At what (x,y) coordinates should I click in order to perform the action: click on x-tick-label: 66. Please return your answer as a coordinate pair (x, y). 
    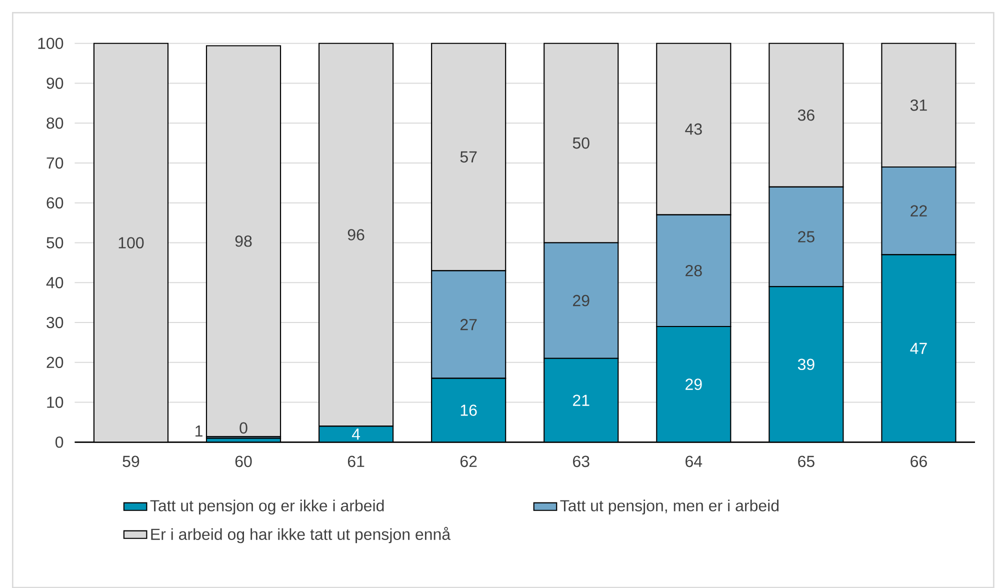
    Looking at the image, I should click on (918, 461).